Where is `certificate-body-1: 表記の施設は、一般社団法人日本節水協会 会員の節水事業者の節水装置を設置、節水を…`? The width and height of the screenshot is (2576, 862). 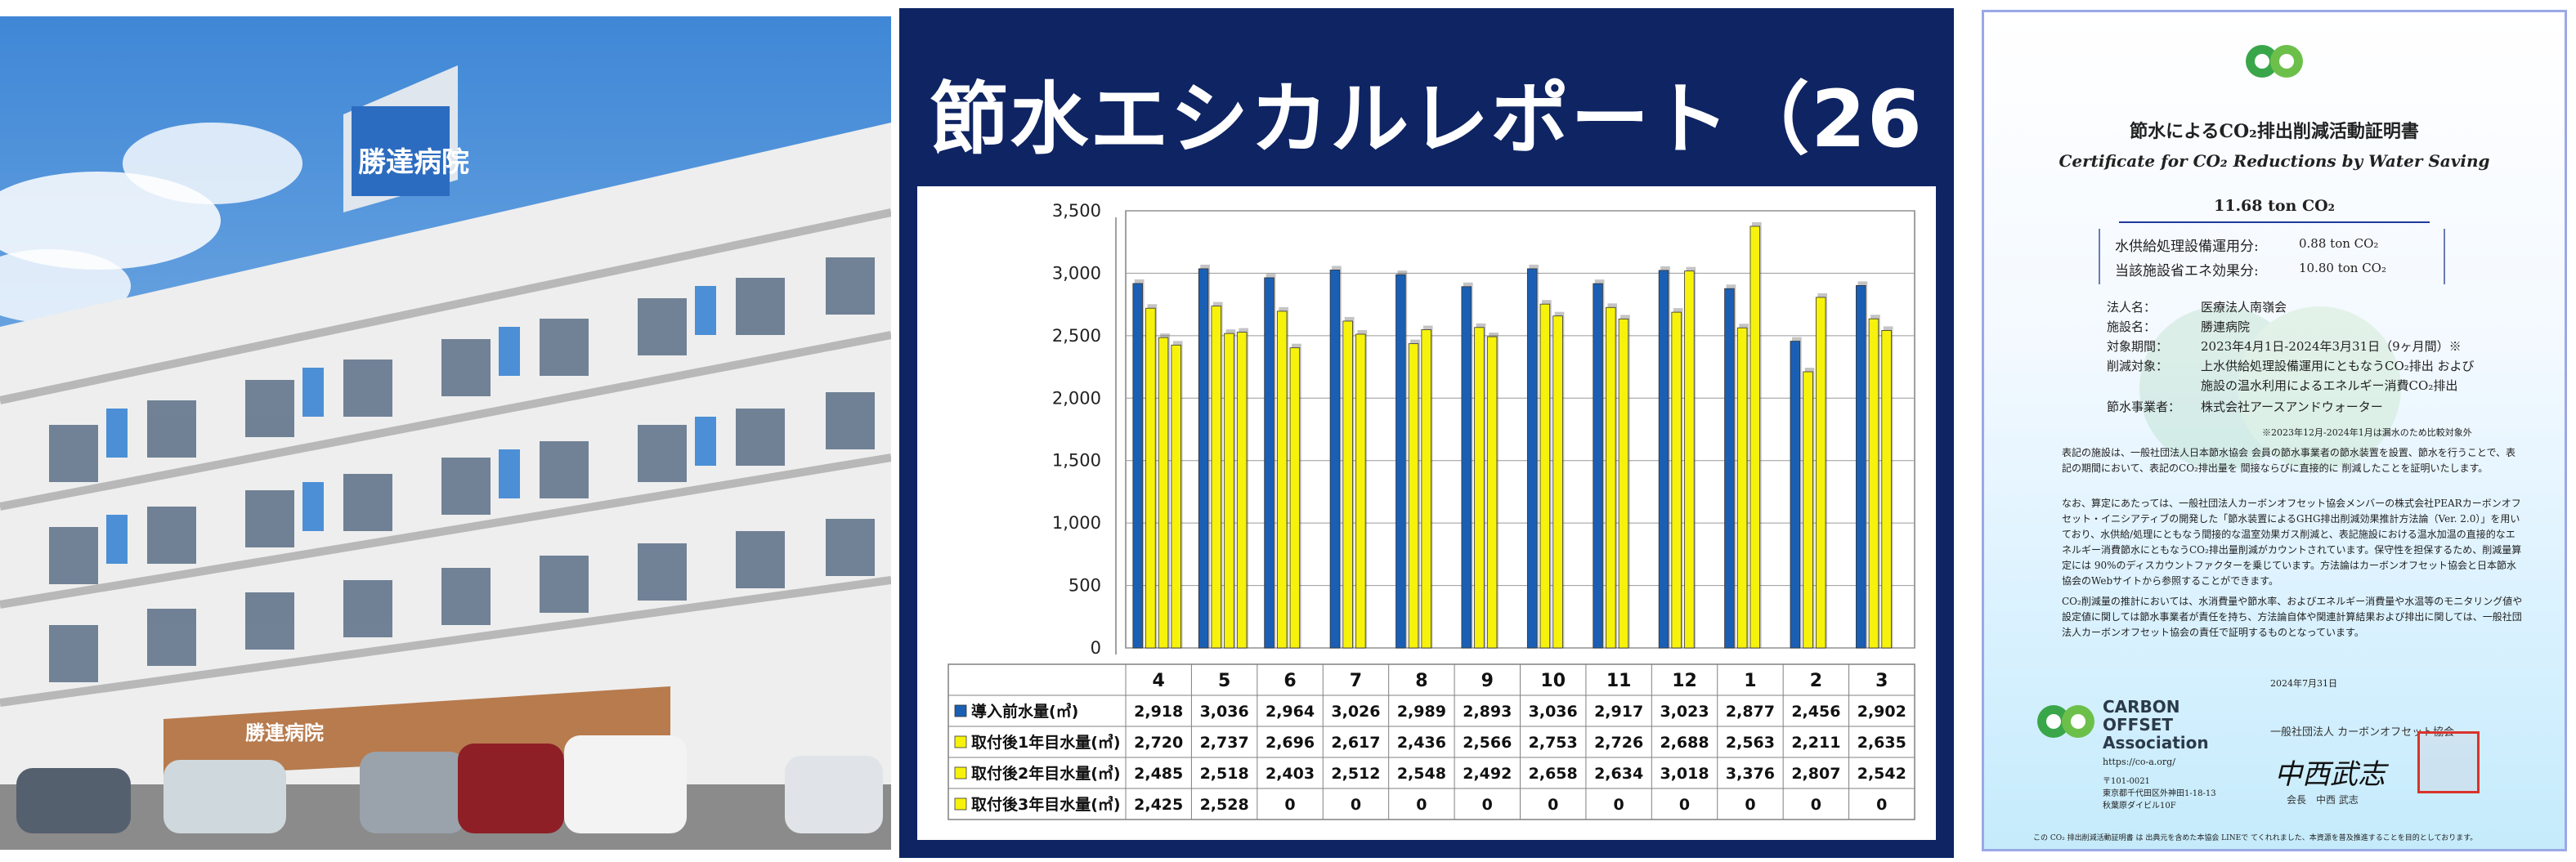
certificate-body-1: 表記の施設は、一般社団法人日本節水協会 会員の節水事業者の節水装置を設置、節水を… is located at coordinates (2289, 461).